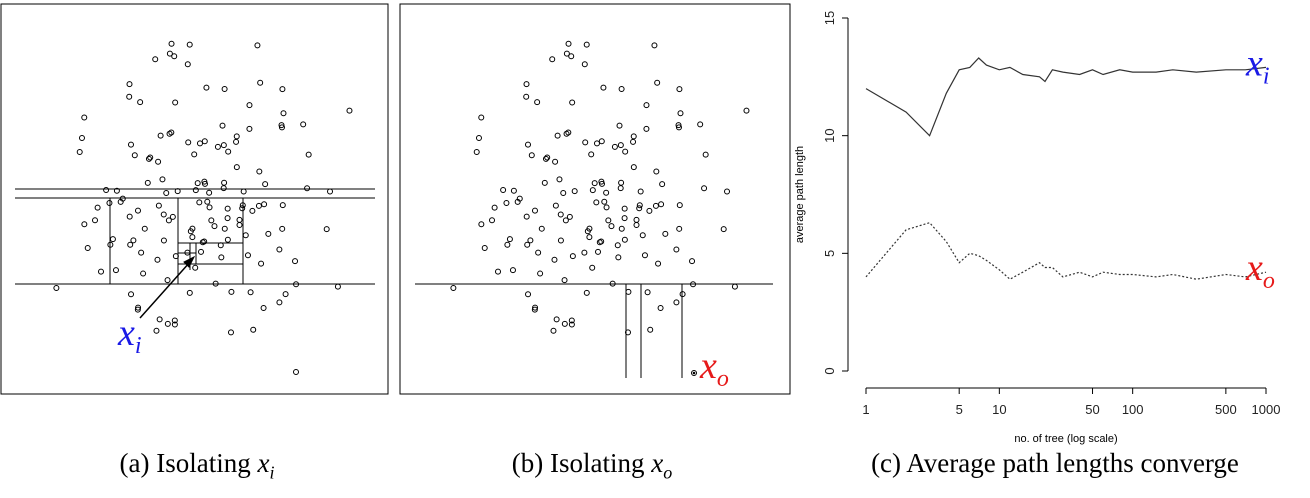 The height and width of the screenshot is (498, 1310). I want to click on xo-label: xo, so click(714, 368).